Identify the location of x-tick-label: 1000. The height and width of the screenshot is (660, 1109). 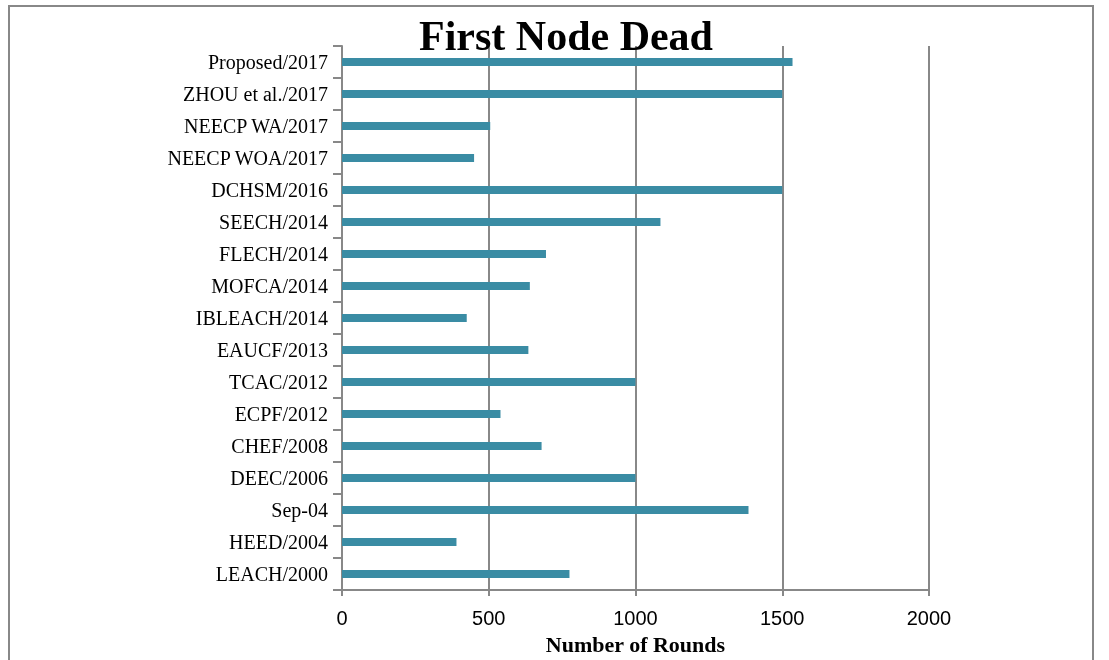
(635, 618).